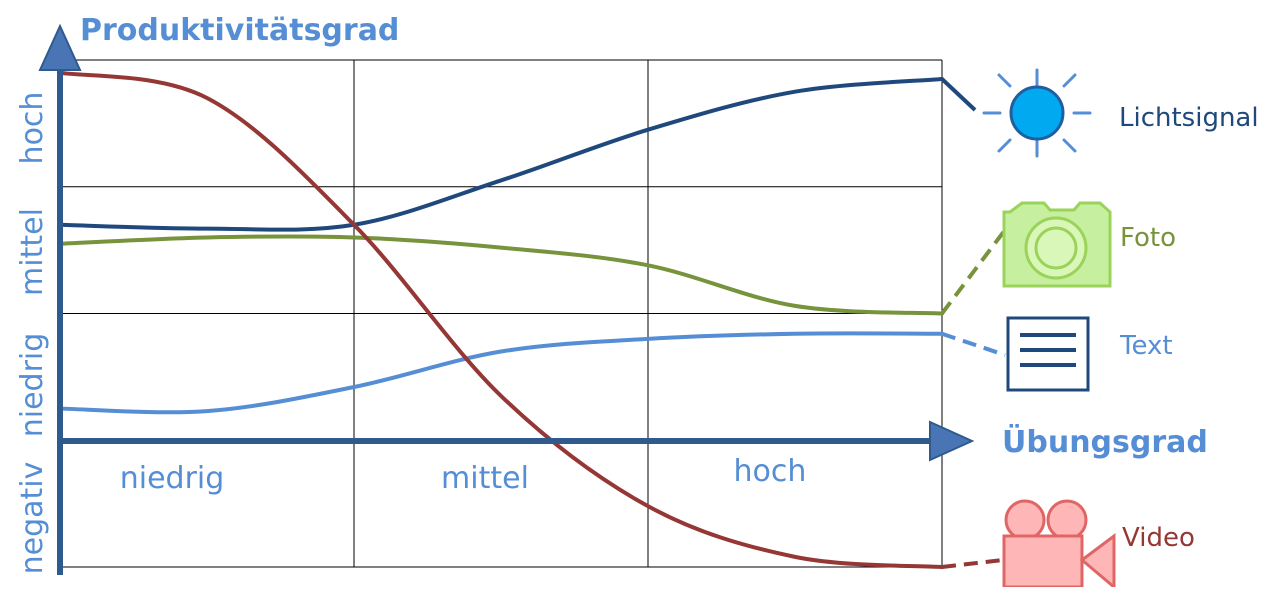 The width and height of the screenshot is (1280, 591). Describe the element at coordinates (32, 385) in the screenshot. I see `y-tick-label: niedrig` at that location.